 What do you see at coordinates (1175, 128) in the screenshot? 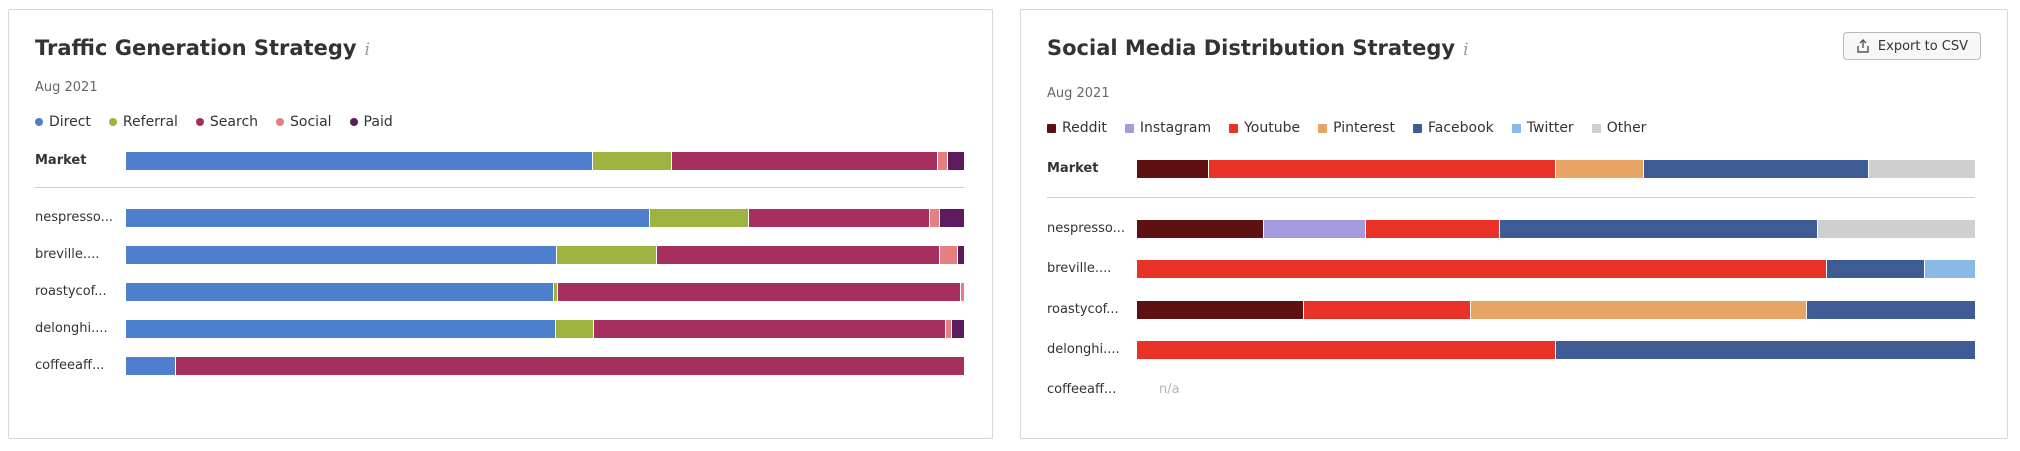
I see `legend-label: Instagram` at bounding box center [1175, 128].